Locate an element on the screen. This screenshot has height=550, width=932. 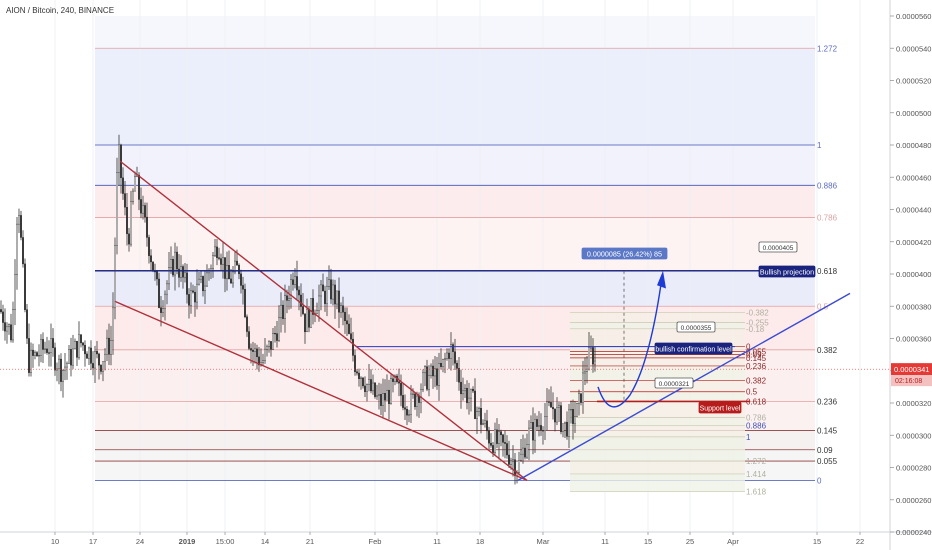
x-tick-label: 25 is located at coordinates (690, 541).